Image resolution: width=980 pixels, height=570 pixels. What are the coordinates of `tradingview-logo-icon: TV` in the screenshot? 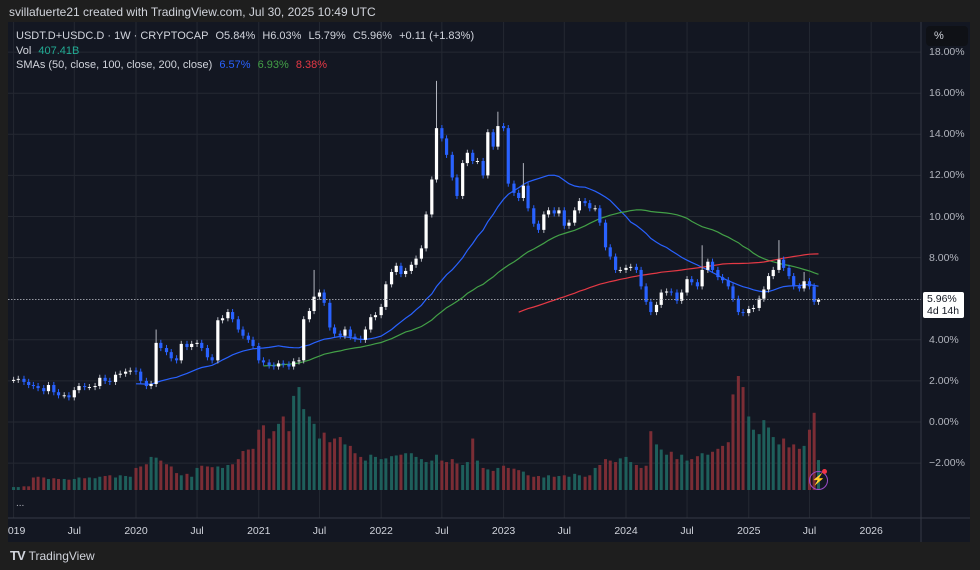 It's located at (18, 555).